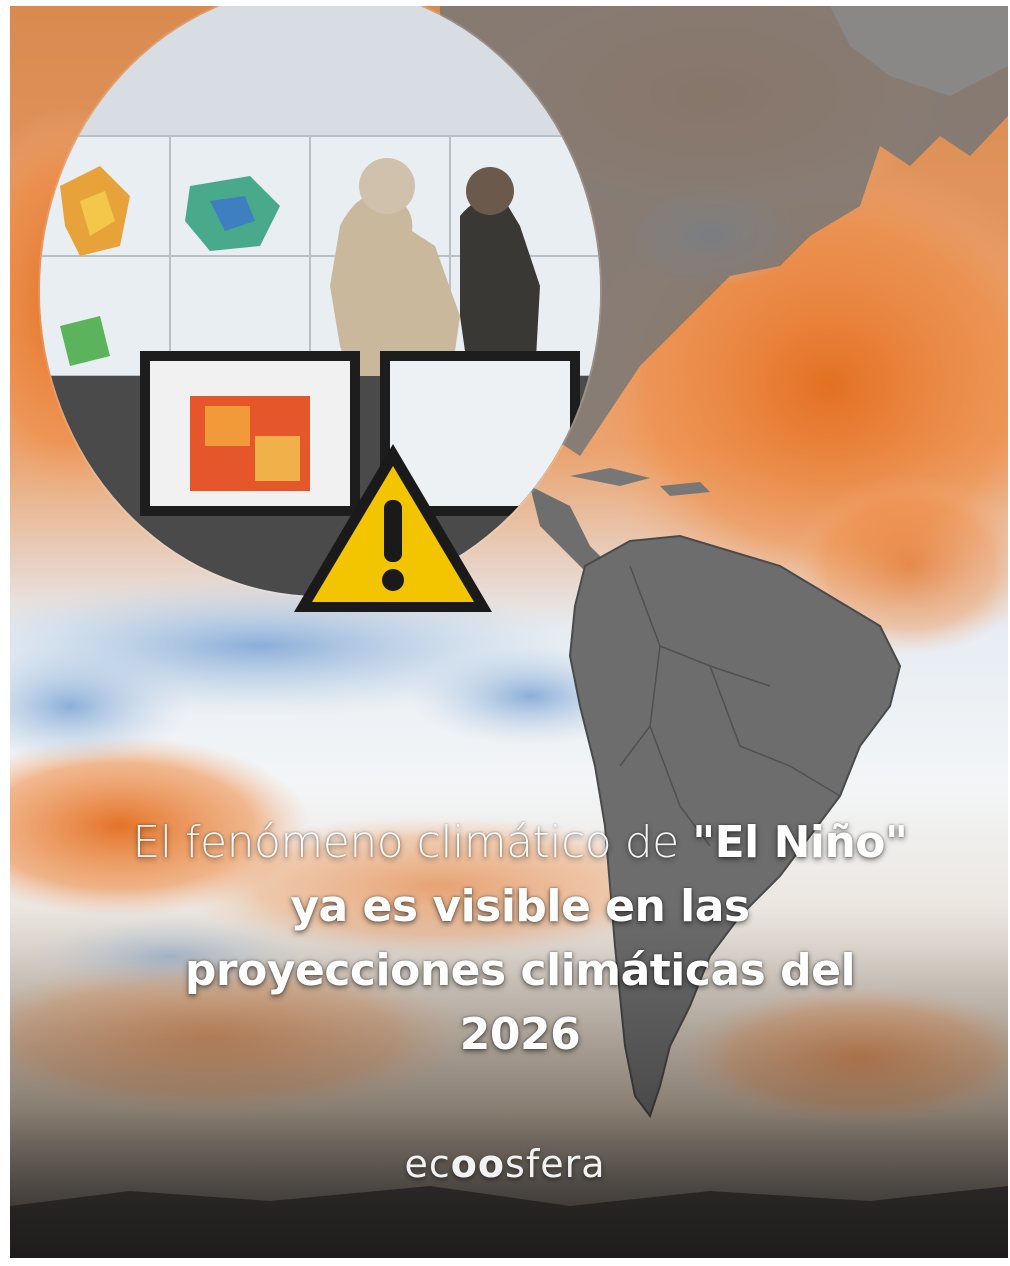  What do you see at coordinates (412, 842) in the screenshot?
I see `headline-part-1: El fenómeno climático de` at bounding box center [412, 842].